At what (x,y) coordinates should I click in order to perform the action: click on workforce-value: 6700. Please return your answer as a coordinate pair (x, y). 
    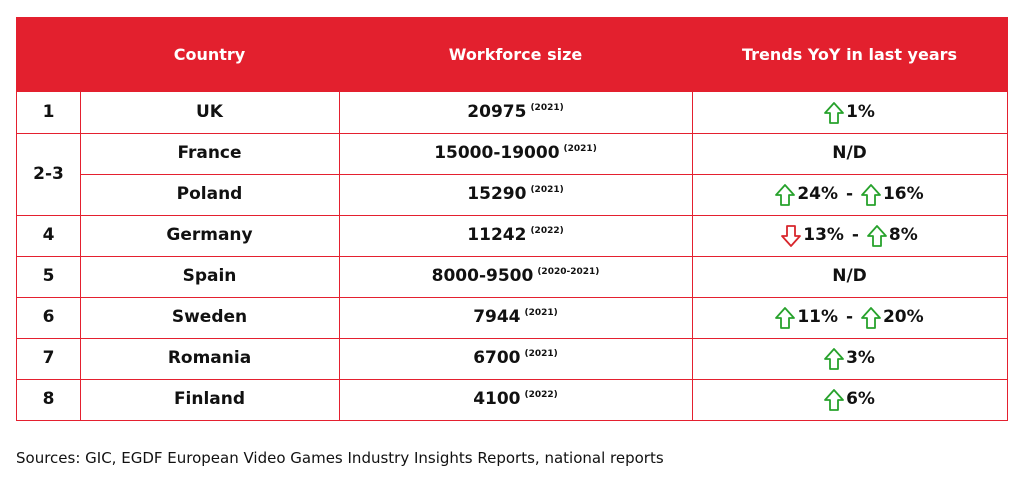
    Looking at the image, I should click on (497, 358).